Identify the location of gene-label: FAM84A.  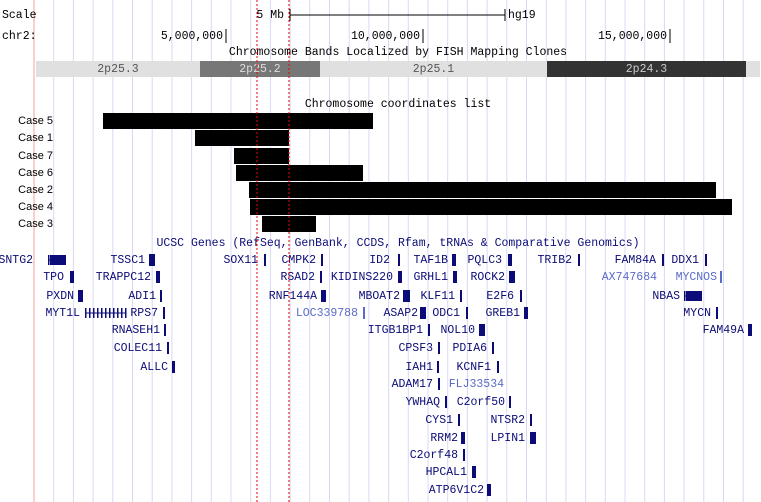
(636, 260).